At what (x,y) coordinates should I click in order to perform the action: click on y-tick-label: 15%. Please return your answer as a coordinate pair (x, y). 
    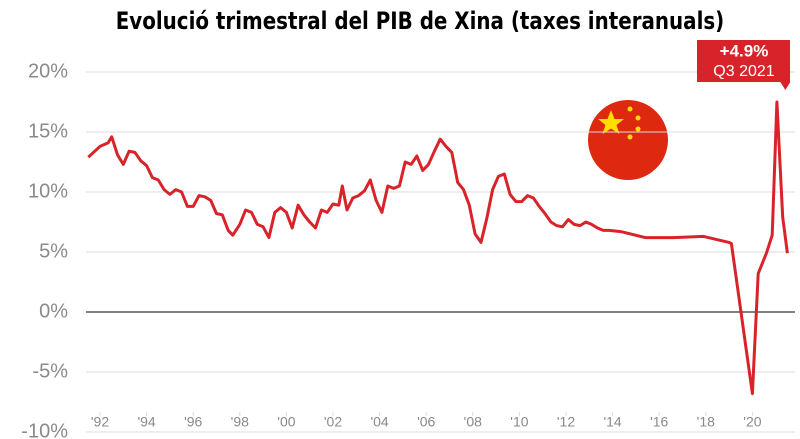
    Looking at the image, I should click on (48, 131).